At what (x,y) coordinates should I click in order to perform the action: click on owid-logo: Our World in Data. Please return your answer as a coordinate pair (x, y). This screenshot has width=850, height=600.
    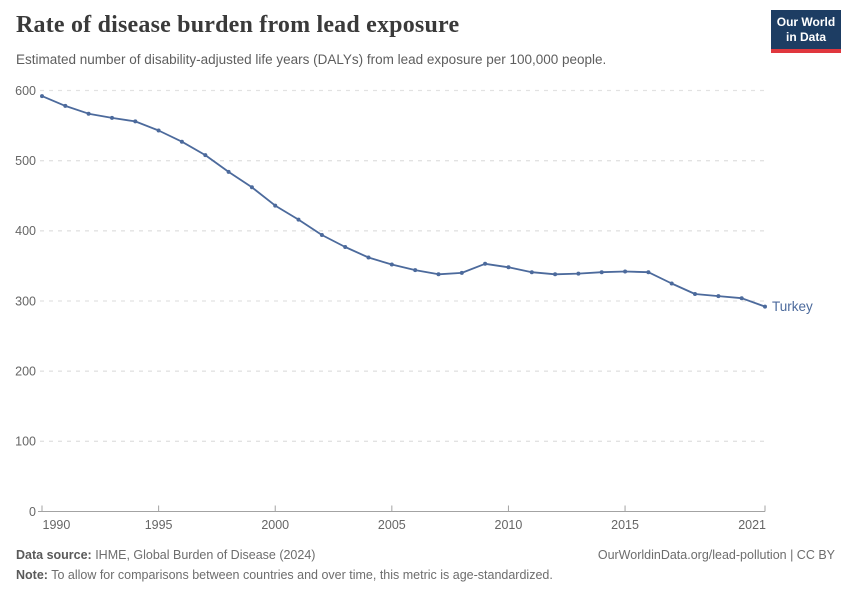
    Looking at the image, I should click on (806, 31).